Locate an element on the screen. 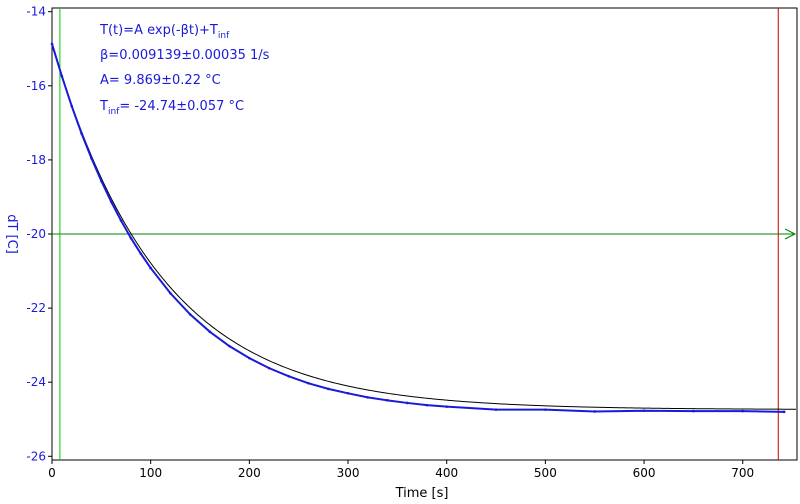 This screenshot has height=504, width=800. x-axis-title: Time [s] is located at coordinates (422, 493).